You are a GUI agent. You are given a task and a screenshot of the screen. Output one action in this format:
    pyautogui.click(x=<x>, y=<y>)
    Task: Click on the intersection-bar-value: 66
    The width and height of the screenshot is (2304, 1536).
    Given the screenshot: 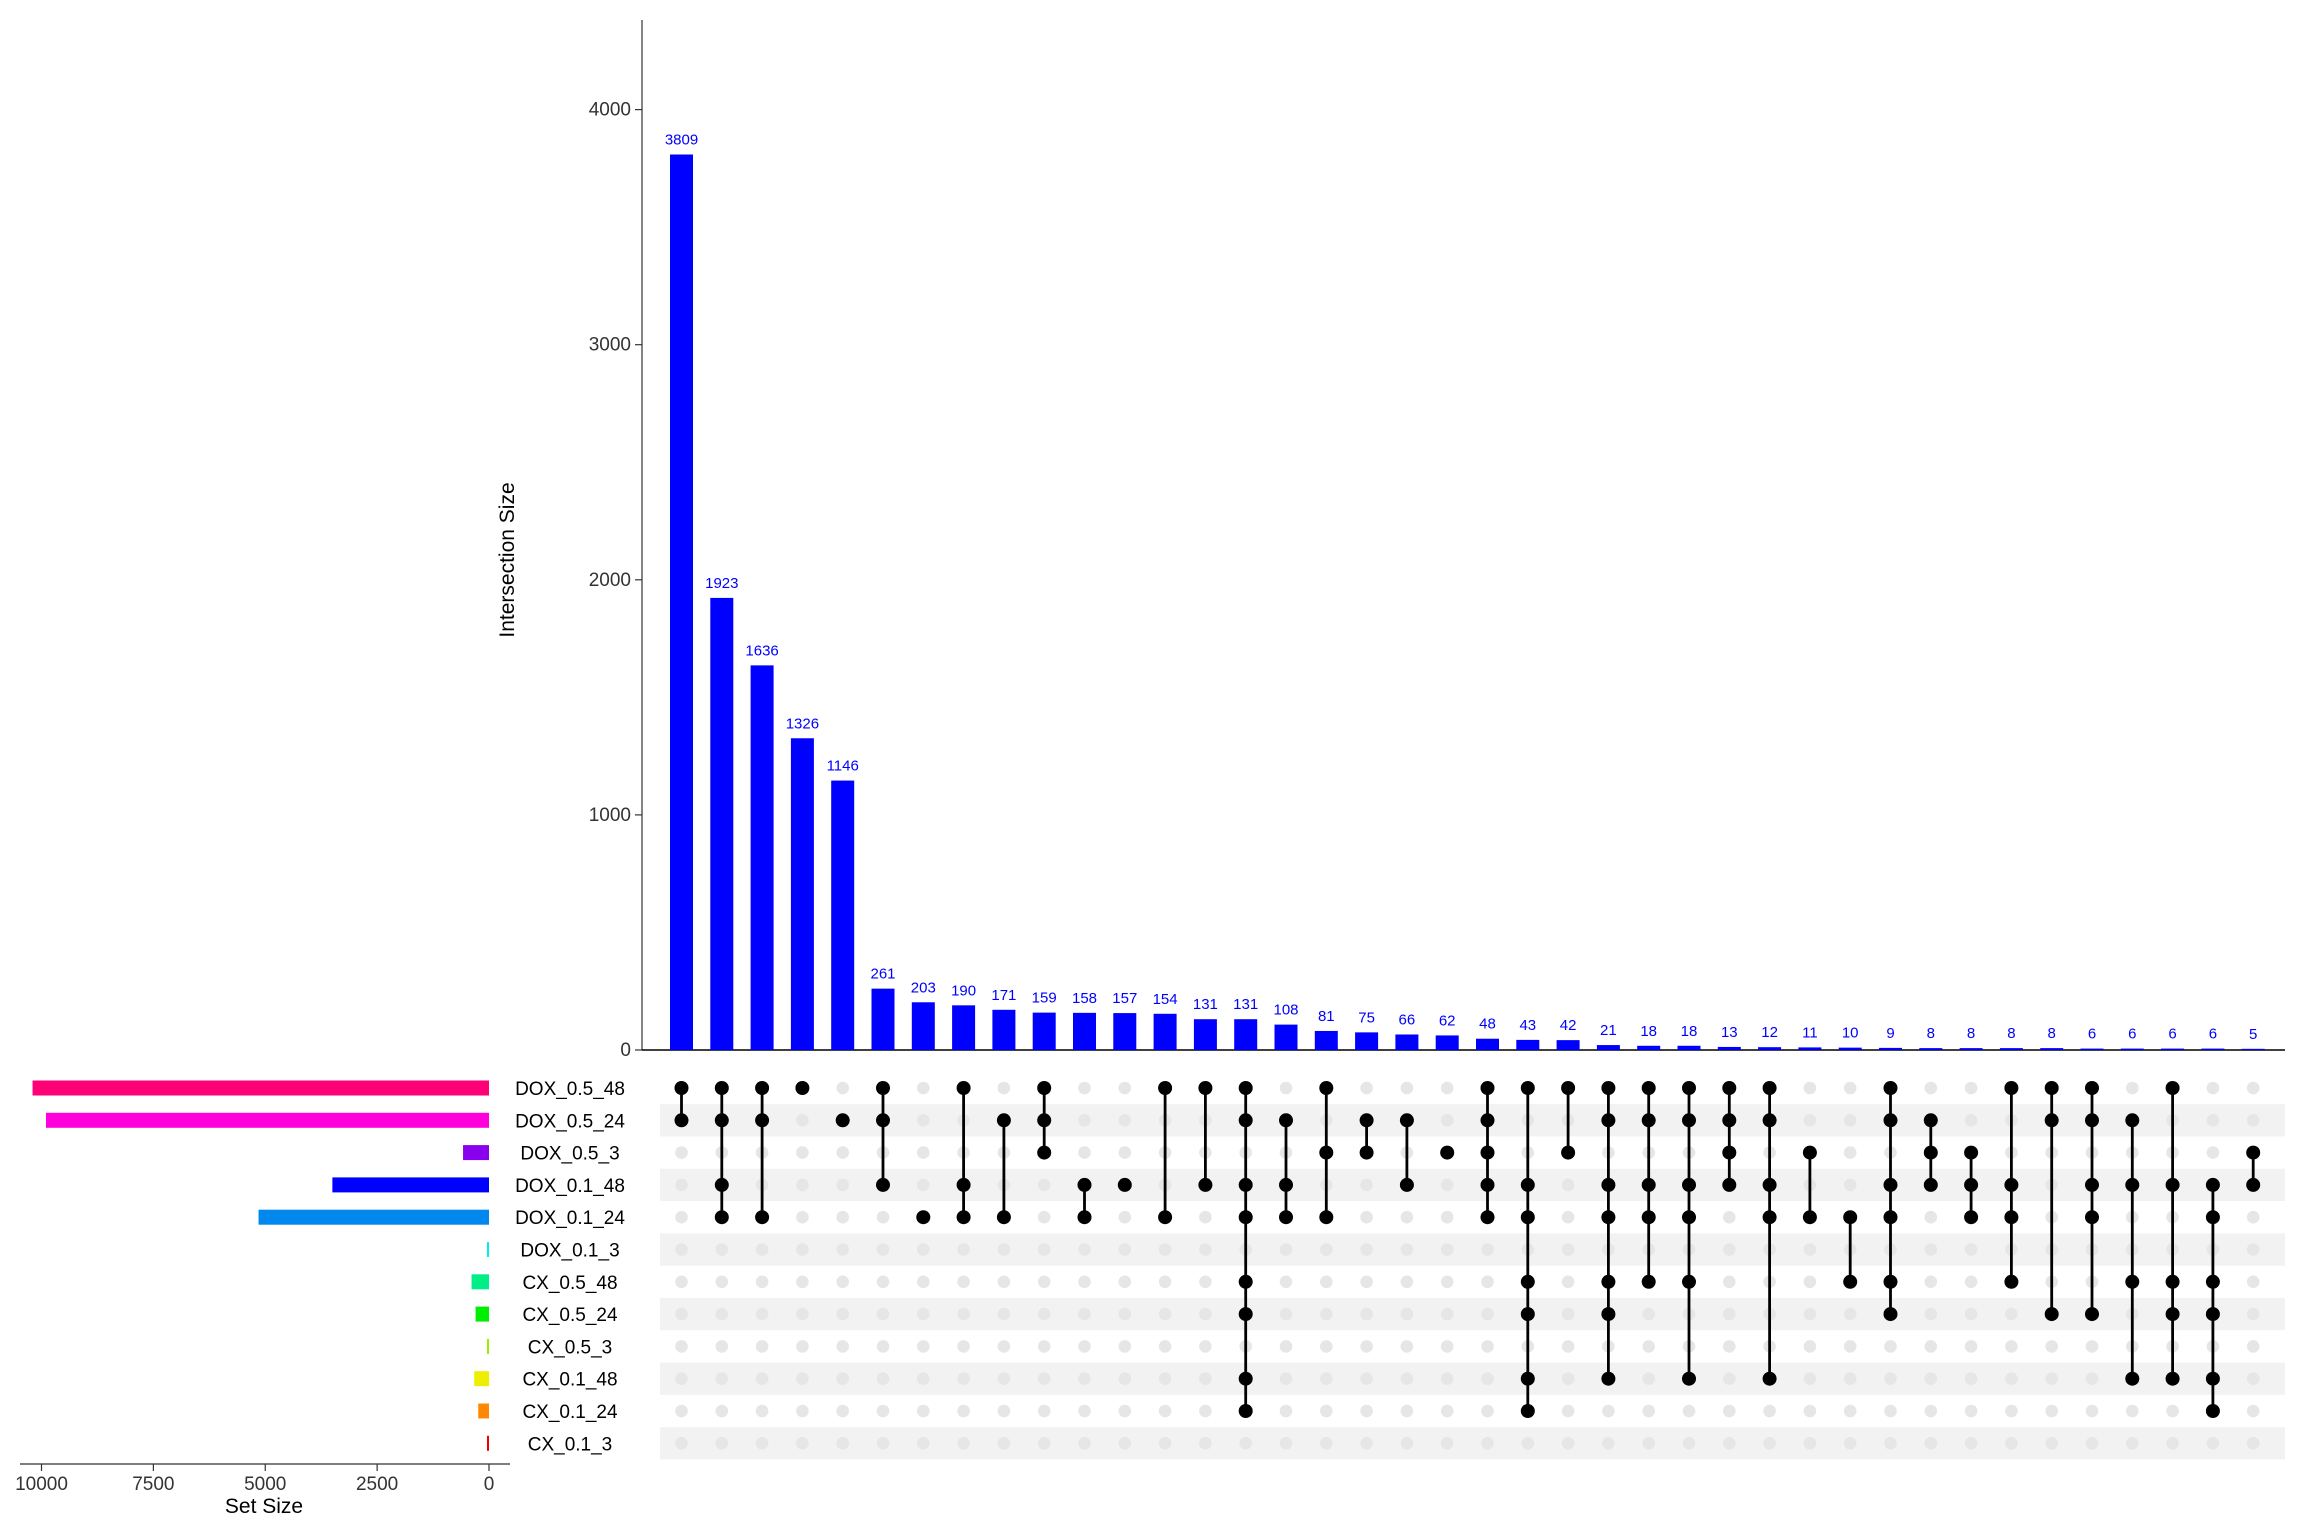 What is the action you would take?
    pyautogui.click(x=1407, y=1019)
    